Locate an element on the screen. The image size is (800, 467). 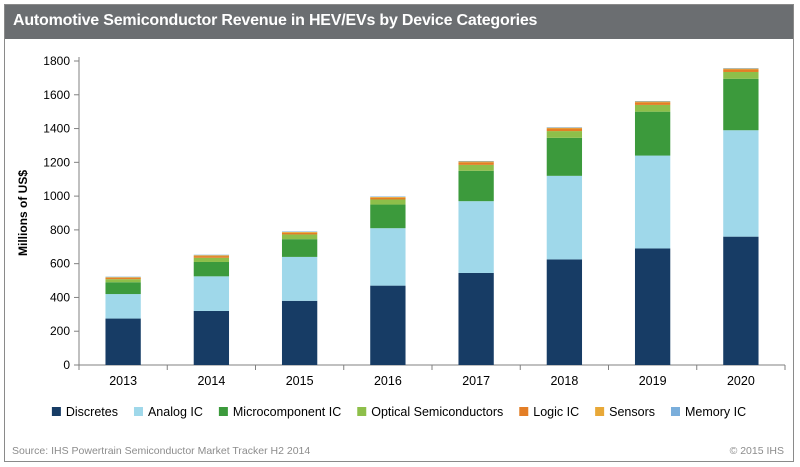
x-tick-label: 2016 is located at coordinates (388, 381).